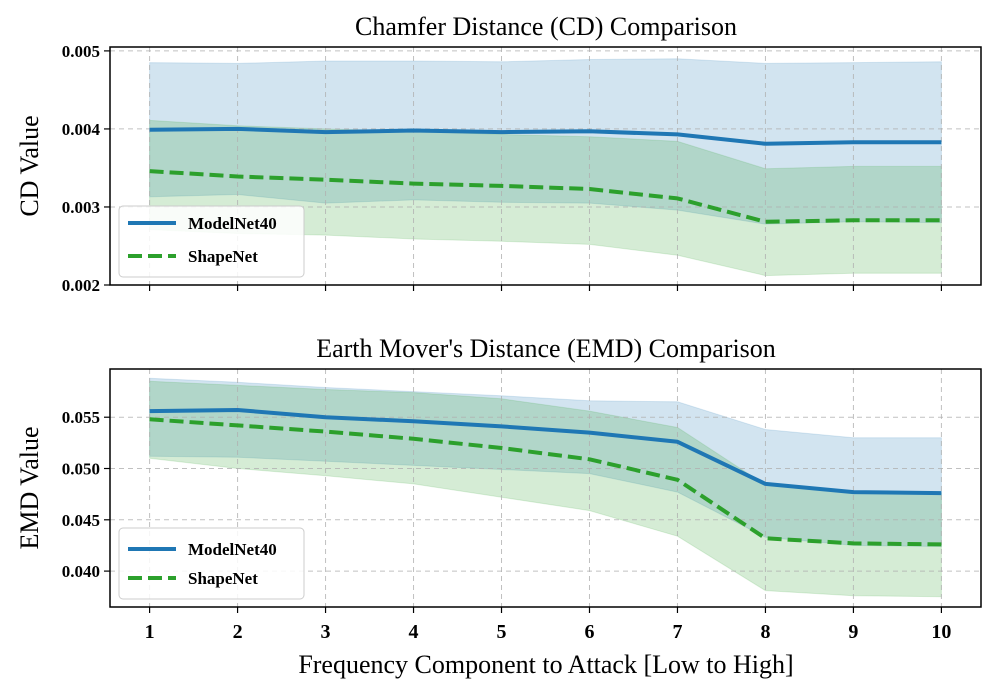  Describe the element at coordinates (86, 168) in the screenshot. I see `cd-yticks: 0.002 0.003 0.004 0.005` at that location.